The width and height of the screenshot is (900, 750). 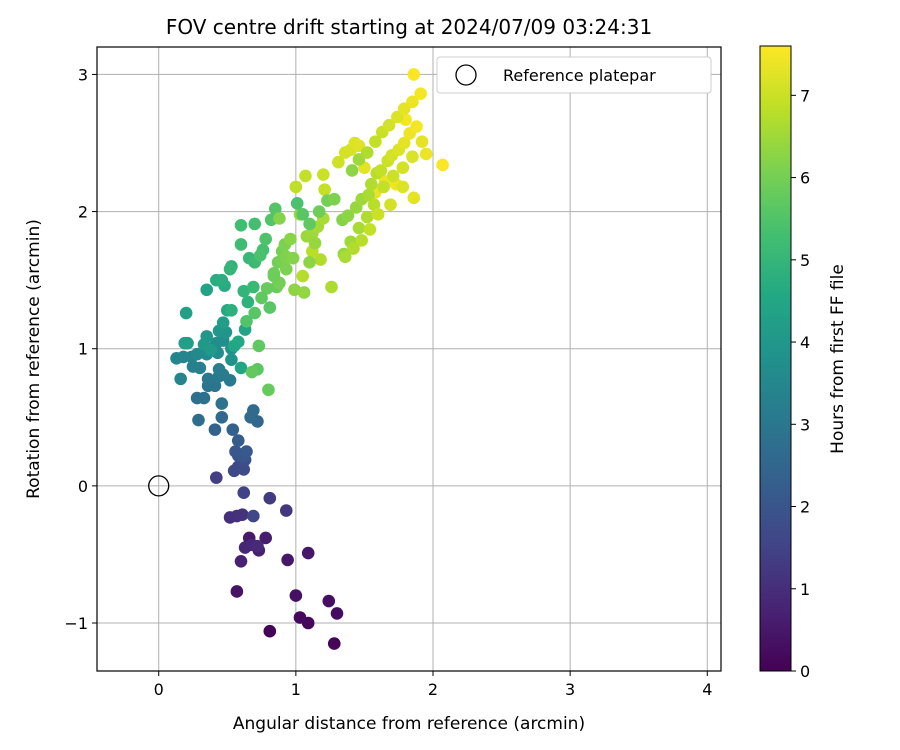 What do you see at coordinates (707, 689) in the screenshot?
I see `x-tick-label: 4` at bounding box center [707, 689].